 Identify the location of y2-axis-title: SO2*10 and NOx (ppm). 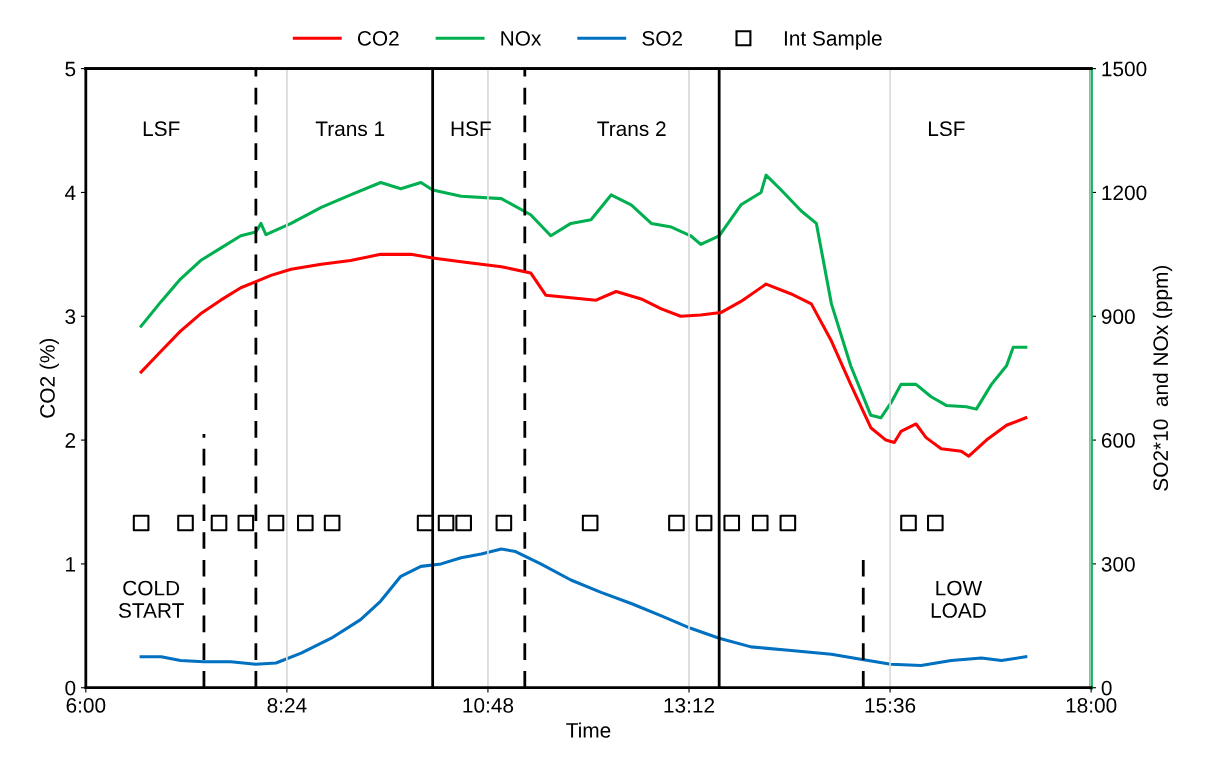
(1162, 378).